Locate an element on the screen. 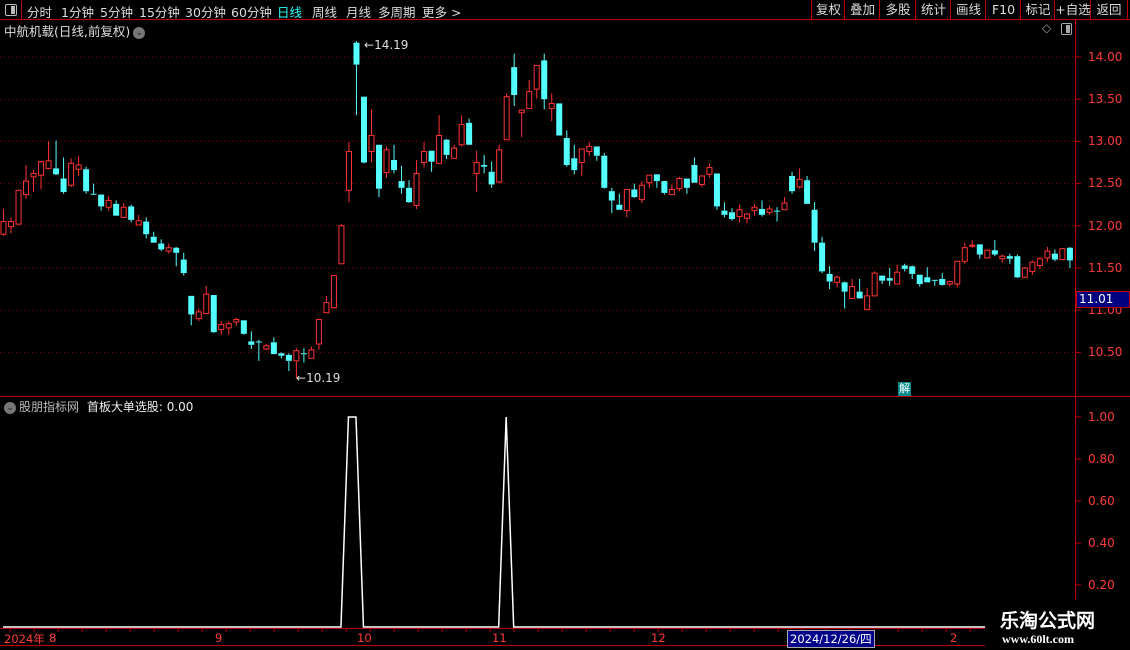 Image resolution: width=1130 pixels, height=650 pixels. price-tick: 13.00 is located at coordinates (1105, 141).